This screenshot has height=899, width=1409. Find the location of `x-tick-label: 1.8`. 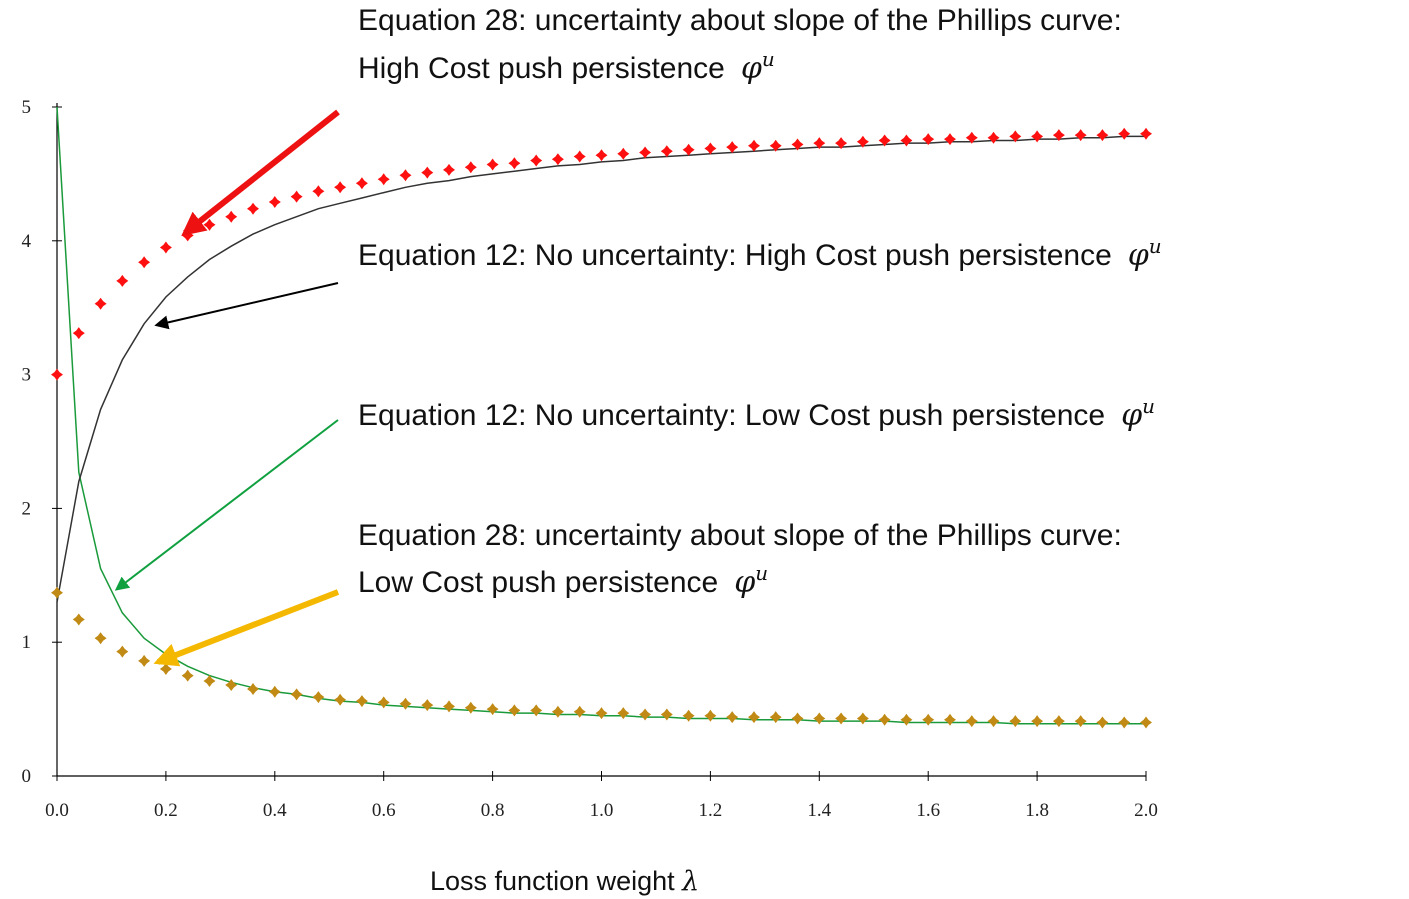

x-tick-label: 1.8 is located at coordinates (1037, 810).